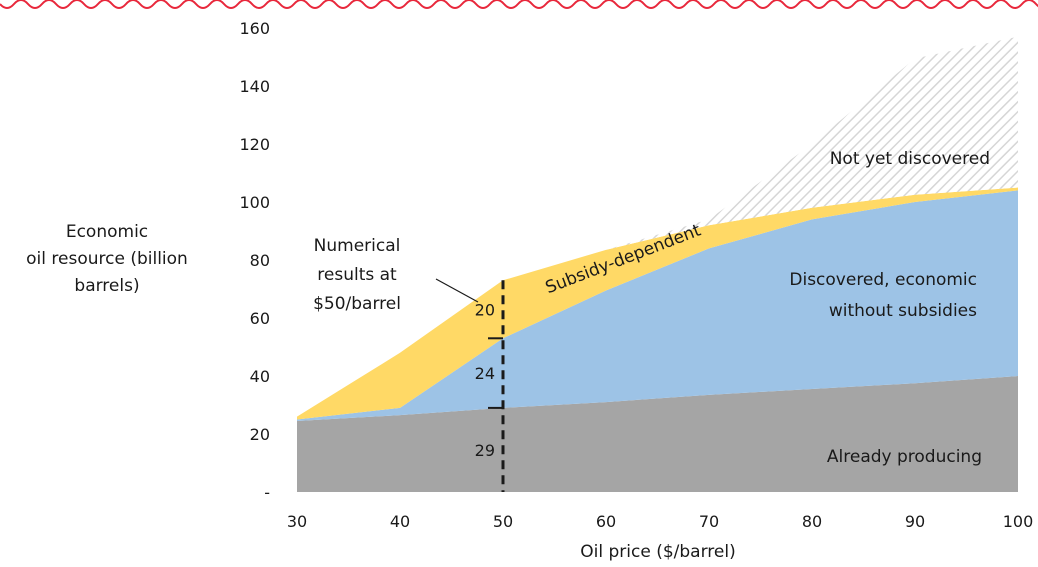  I want to click on annotation-leader-line, so click(457, 290).